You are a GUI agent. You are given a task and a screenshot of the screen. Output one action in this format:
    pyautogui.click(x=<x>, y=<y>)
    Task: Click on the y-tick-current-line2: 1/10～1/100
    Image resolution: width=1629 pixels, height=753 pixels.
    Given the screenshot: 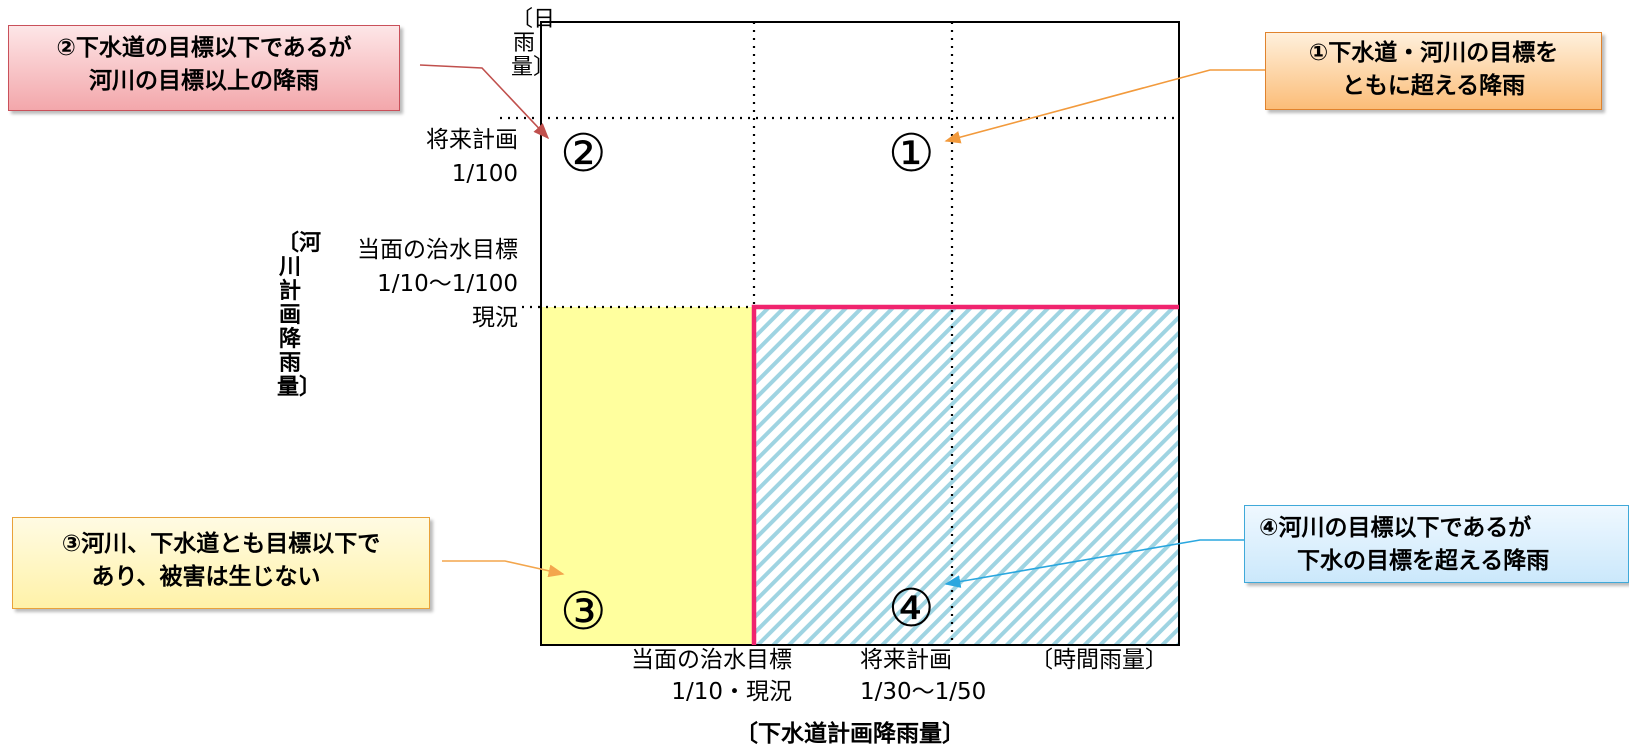 What is the action you would take?
    pyautogui.click(x=447, y=284)
    